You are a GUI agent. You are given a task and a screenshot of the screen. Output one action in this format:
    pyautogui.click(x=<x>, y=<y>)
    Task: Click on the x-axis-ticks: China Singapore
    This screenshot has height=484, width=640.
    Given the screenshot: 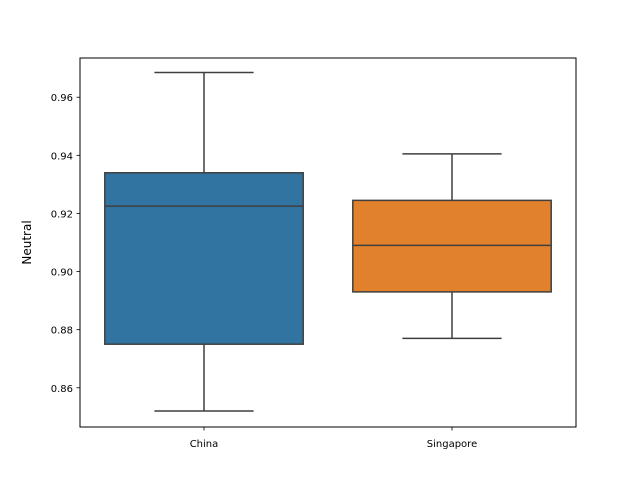 What is the action you would take?
    pyautogui.click(x=333, y=438)
    